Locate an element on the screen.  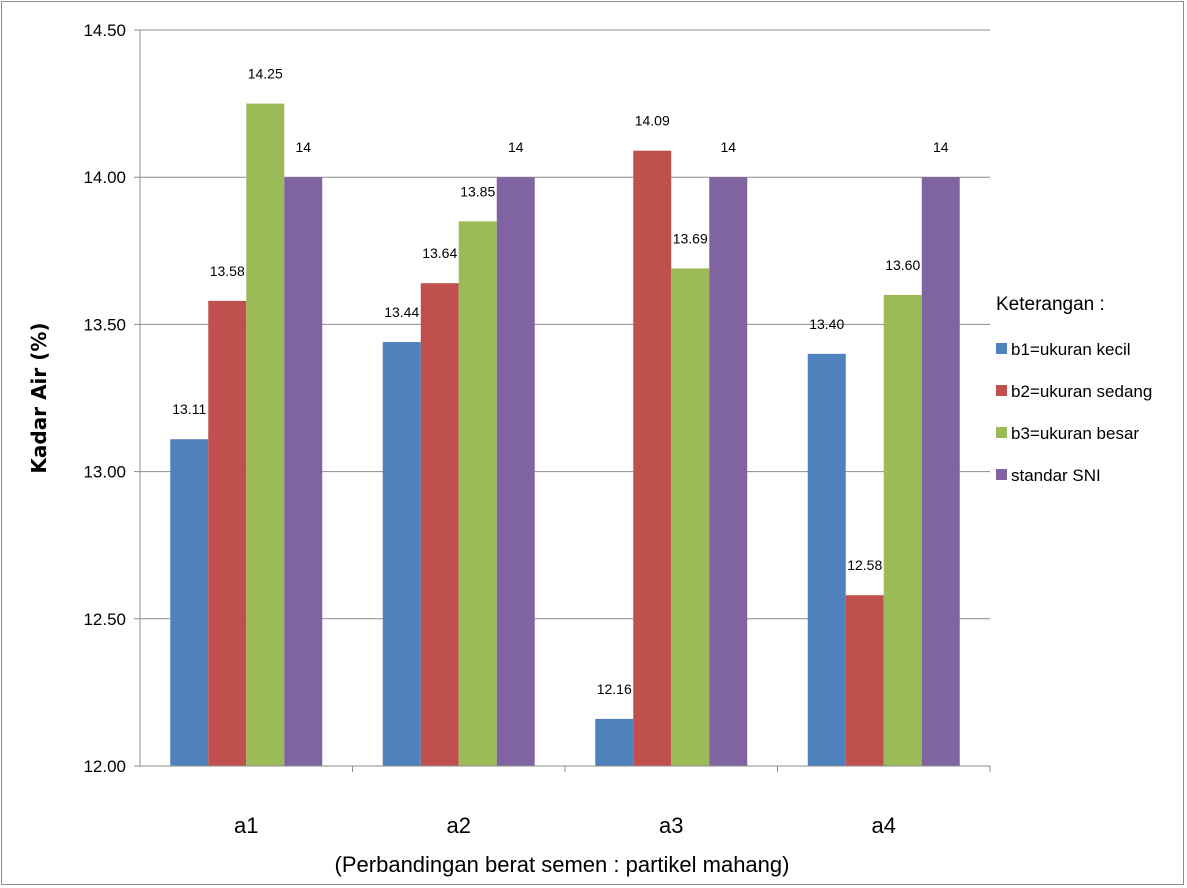
y-tick-label: 14.50 is located at coordinates (104, 30).